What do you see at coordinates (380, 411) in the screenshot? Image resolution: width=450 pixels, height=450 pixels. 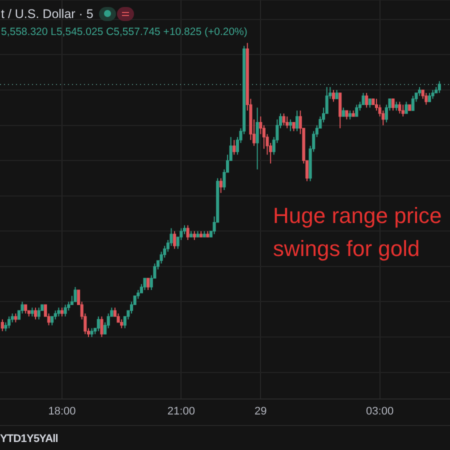 I see `x-tick-label: 03:00` at bounding box center [380, 411].